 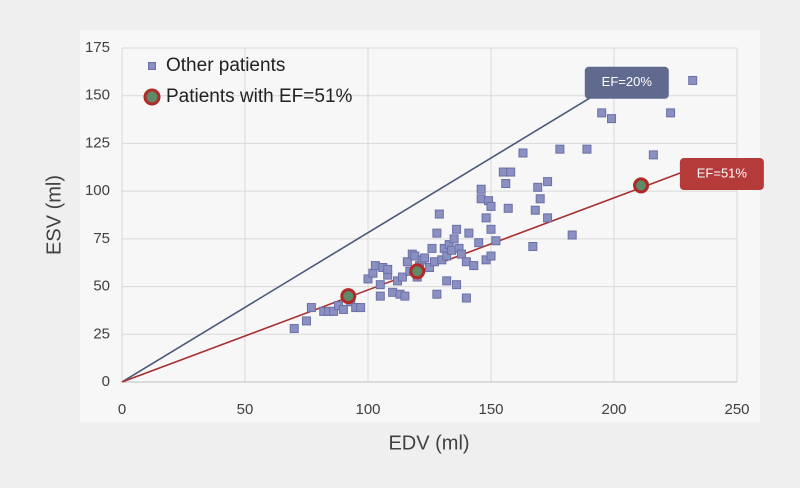 I want to click on y-axis-title: ESV (ml), so click(x=54, y=215).